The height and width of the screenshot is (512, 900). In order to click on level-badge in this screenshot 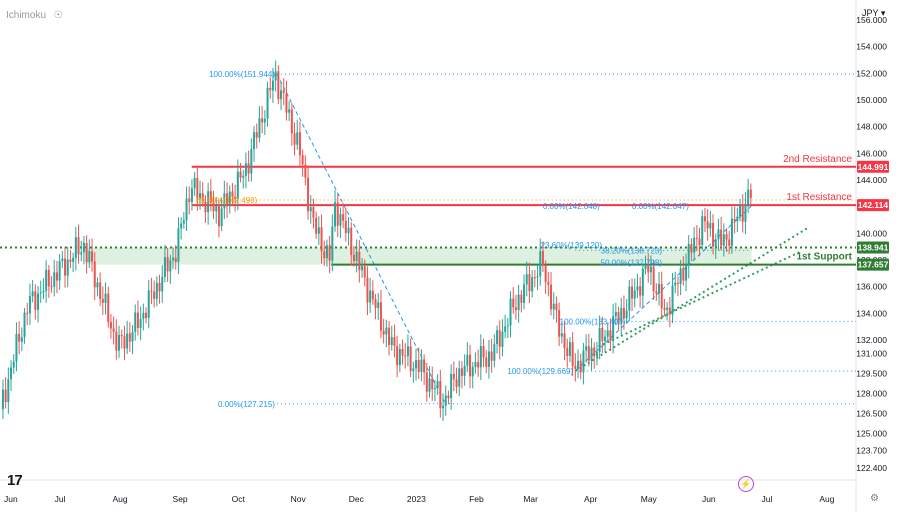, I will do `click(873, 205)`.